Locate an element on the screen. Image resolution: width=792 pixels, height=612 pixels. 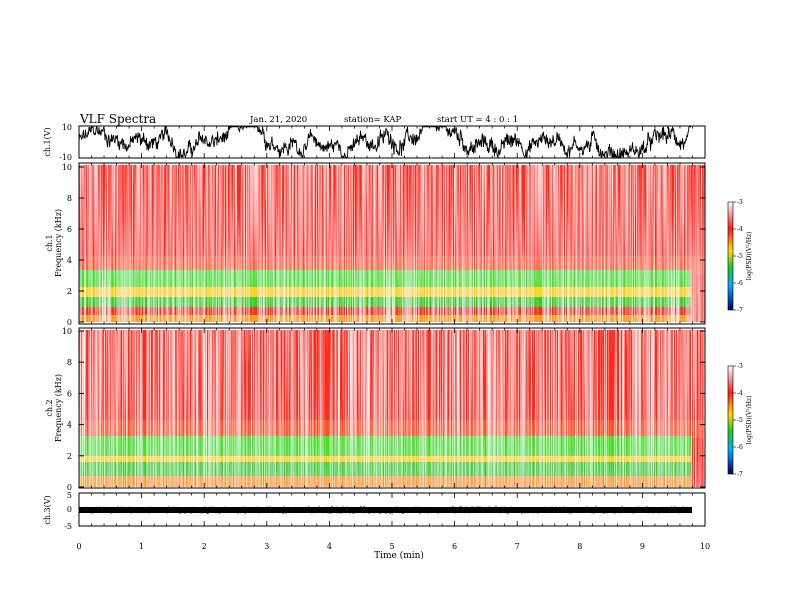
time-tick-label: 8 is located at coordinates (579, 546).